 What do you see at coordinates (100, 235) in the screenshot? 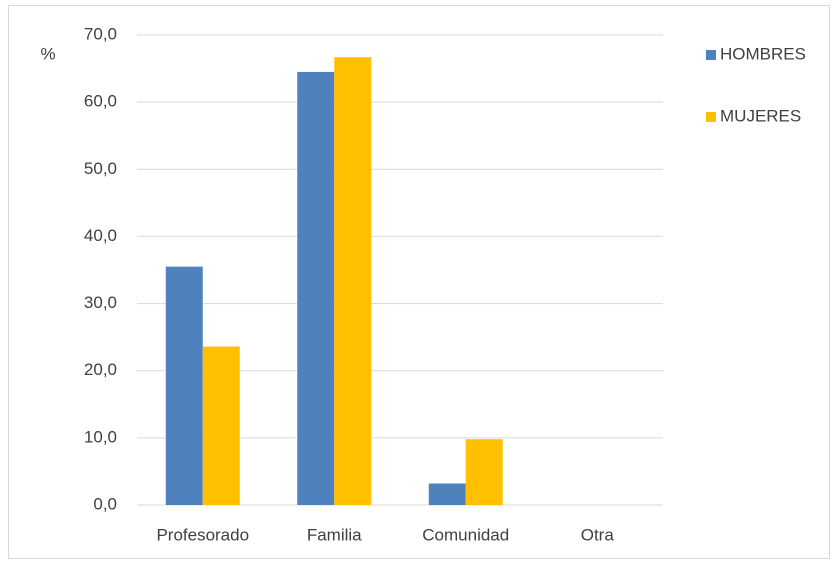
I see `y-tick-label: 40,0` at bounding box center [100, 235].